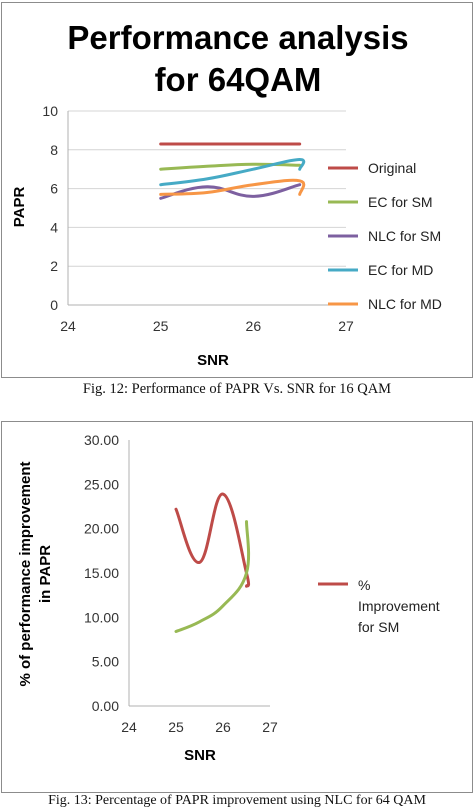 The width and height of the screenshot is (474, 812). Describe the element at coordinates (50, 111) in the screenshot. I see `y-tick-label: 10` at that location.